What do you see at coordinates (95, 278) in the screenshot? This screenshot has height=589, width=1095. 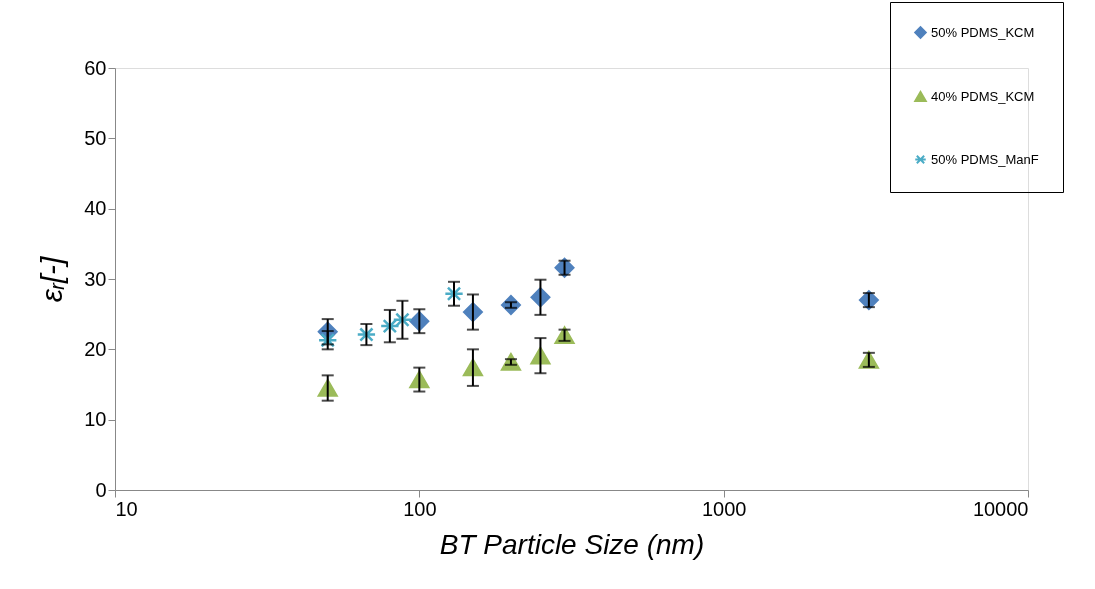 I see `y-tick-label: 30` at bounding box center [95, 278].